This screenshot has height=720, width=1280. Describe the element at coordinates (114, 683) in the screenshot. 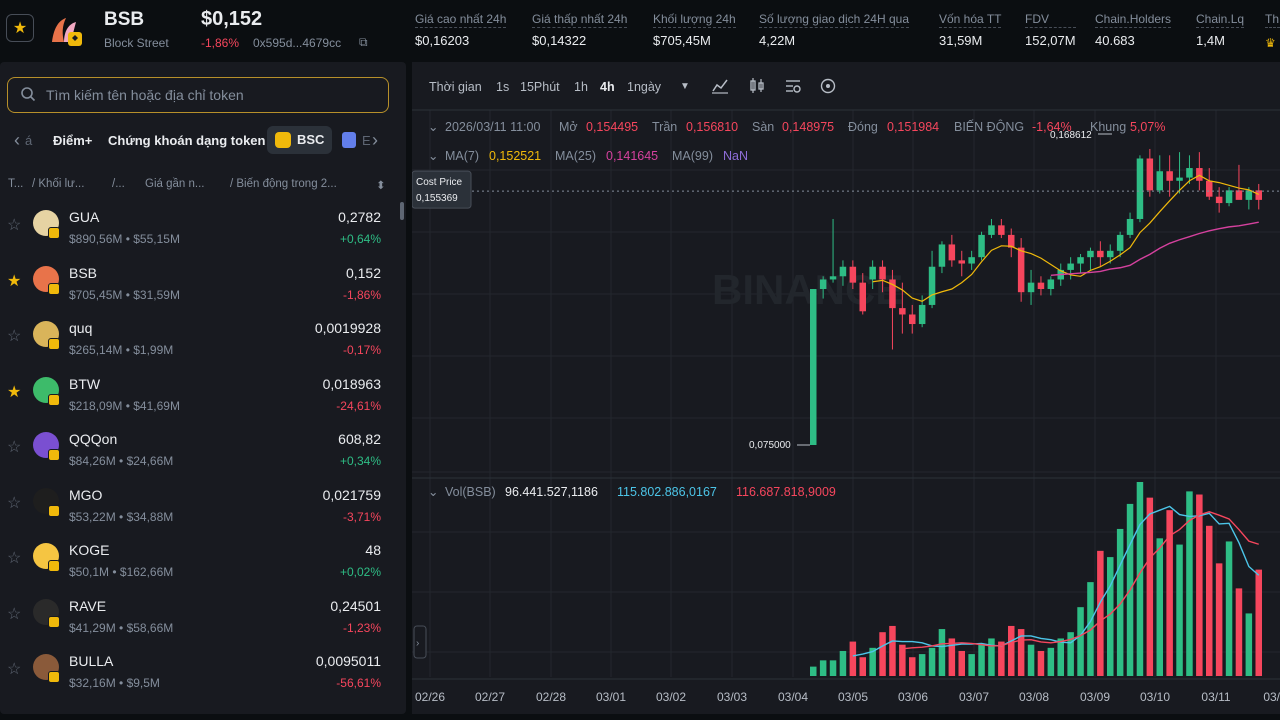

I see `token-volume-mcap: $32,16M • $9,5M` at that location.